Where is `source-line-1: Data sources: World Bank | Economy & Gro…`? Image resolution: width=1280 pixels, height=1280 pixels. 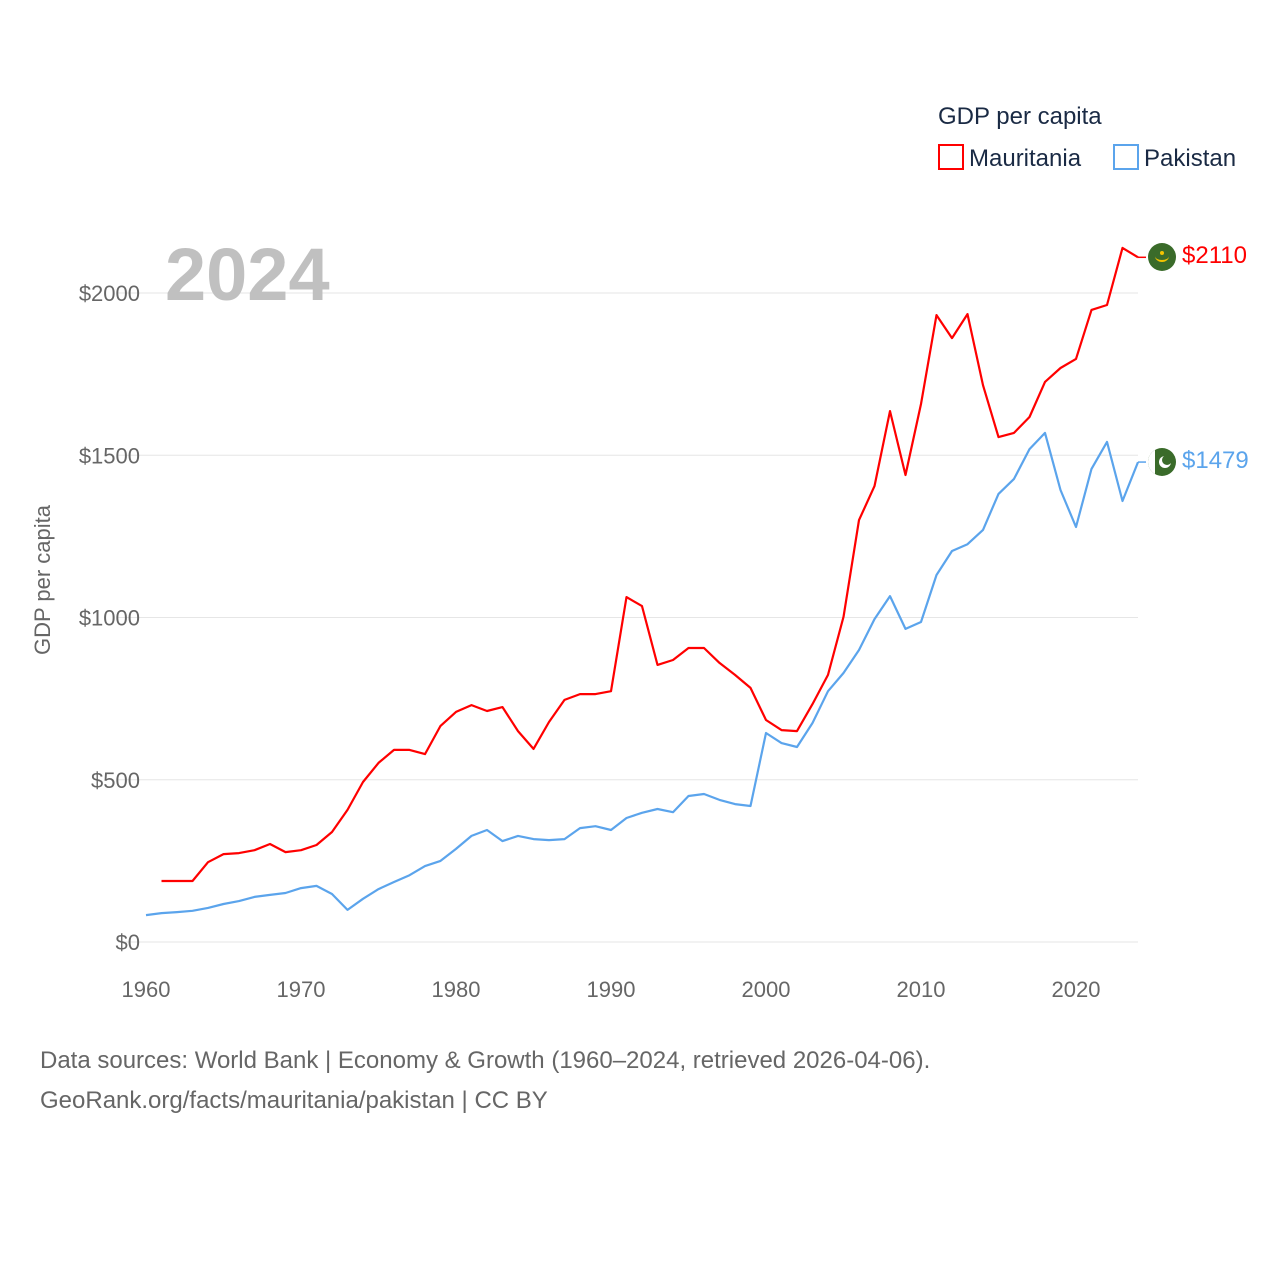
source-line-1: Data sources: World Bank | Economy & Gro… is located at coordinates (485, 1060).